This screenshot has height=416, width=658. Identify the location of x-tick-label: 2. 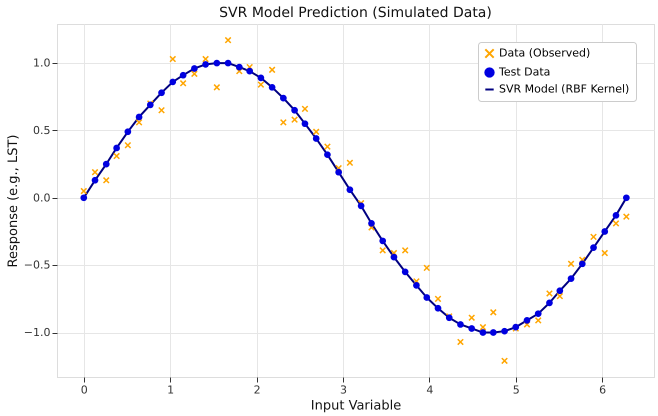
(257, 390).